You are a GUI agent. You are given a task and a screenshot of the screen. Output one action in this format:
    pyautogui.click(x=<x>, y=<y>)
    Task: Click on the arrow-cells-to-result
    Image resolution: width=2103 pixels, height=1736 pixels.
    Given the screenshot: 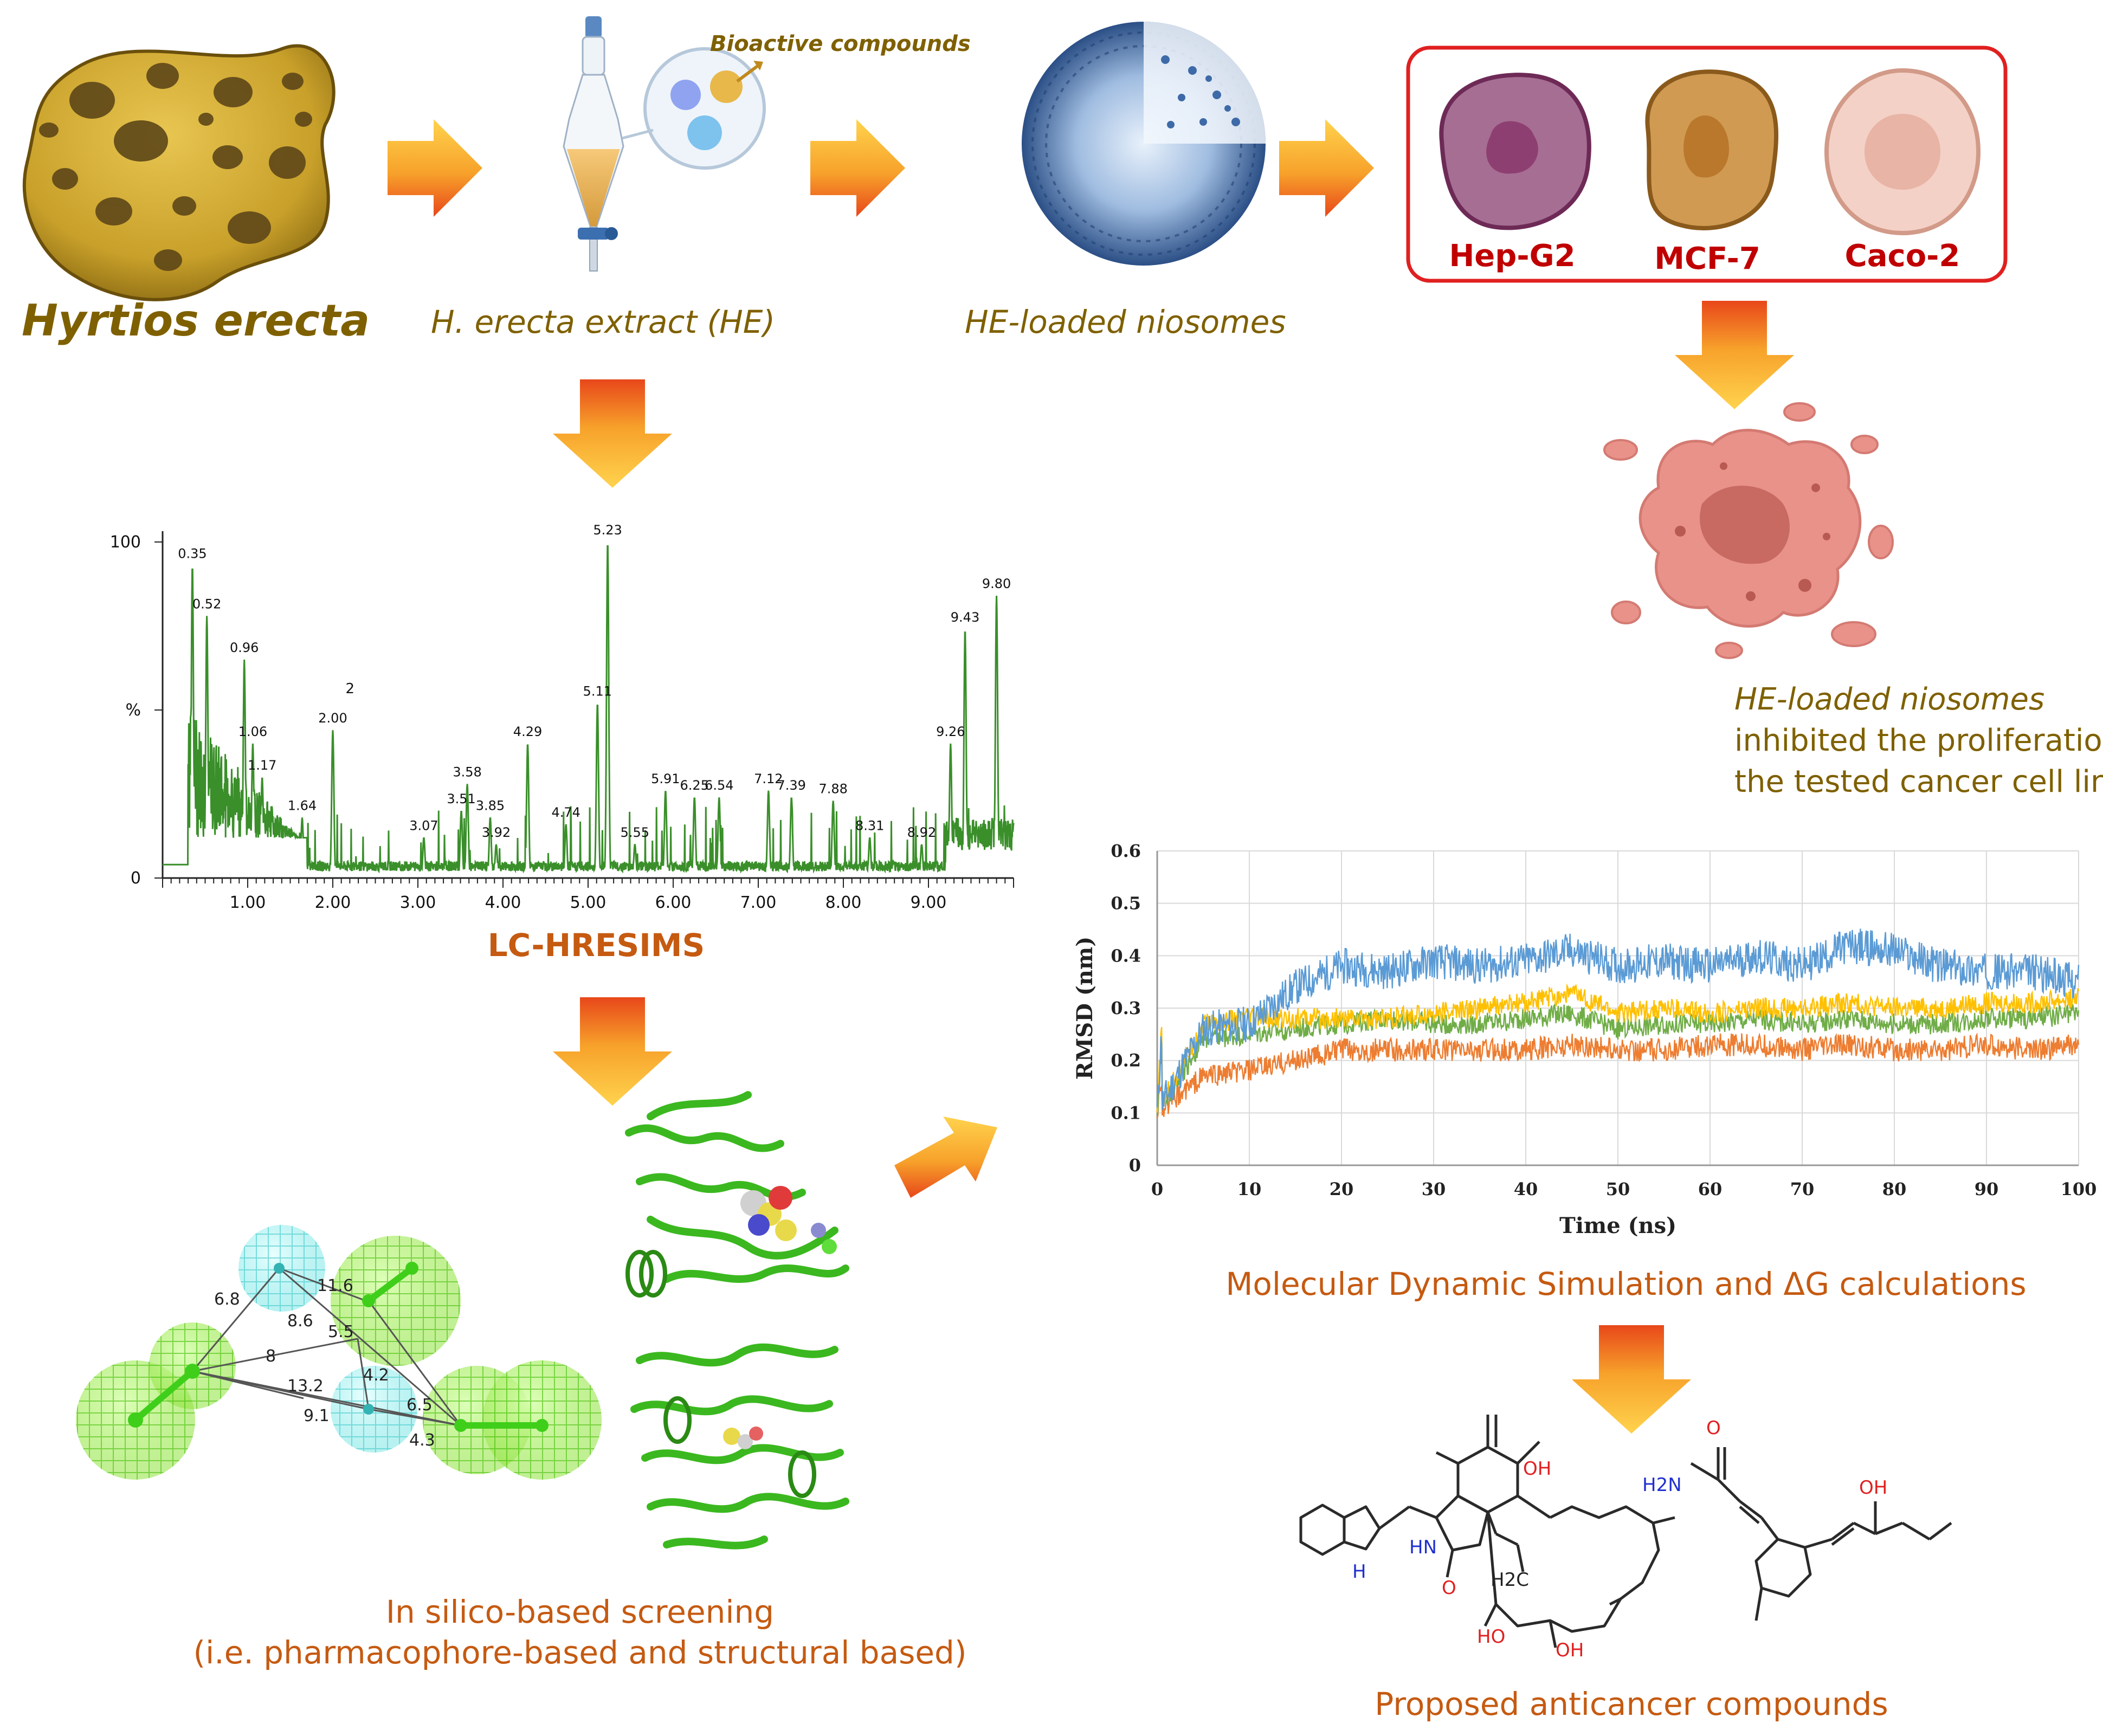 What is the action you would take?
    pyautogui.click(x=1734, y=355)
    